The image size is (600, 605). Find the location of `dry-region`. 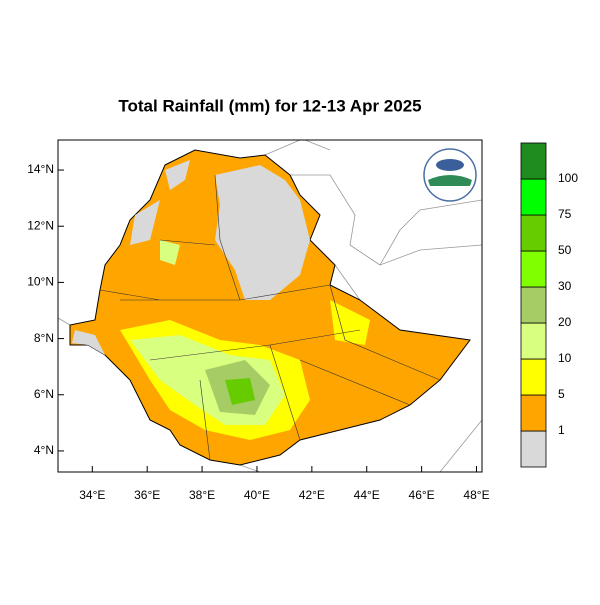

dry-region is located at coordinates (191, 257).